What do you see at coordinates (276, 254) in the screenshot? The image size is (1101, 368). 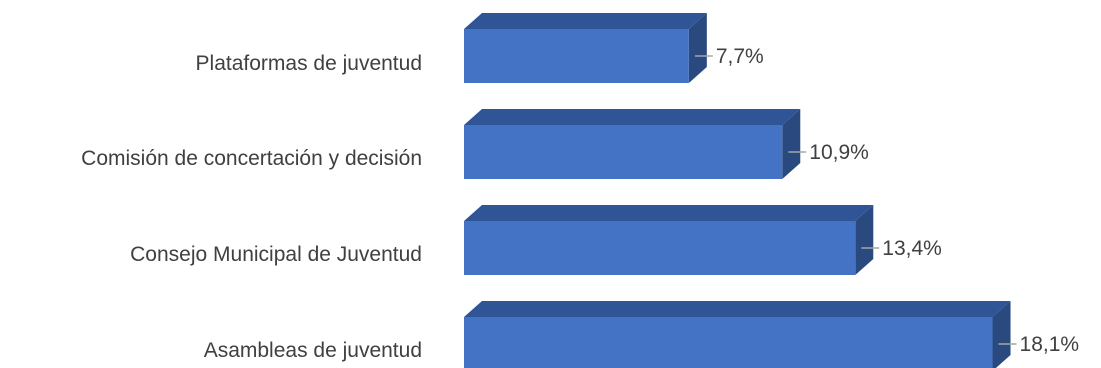 I see `category-label: Consejo Municipal de Juventud` at bounding box center [276, 254].